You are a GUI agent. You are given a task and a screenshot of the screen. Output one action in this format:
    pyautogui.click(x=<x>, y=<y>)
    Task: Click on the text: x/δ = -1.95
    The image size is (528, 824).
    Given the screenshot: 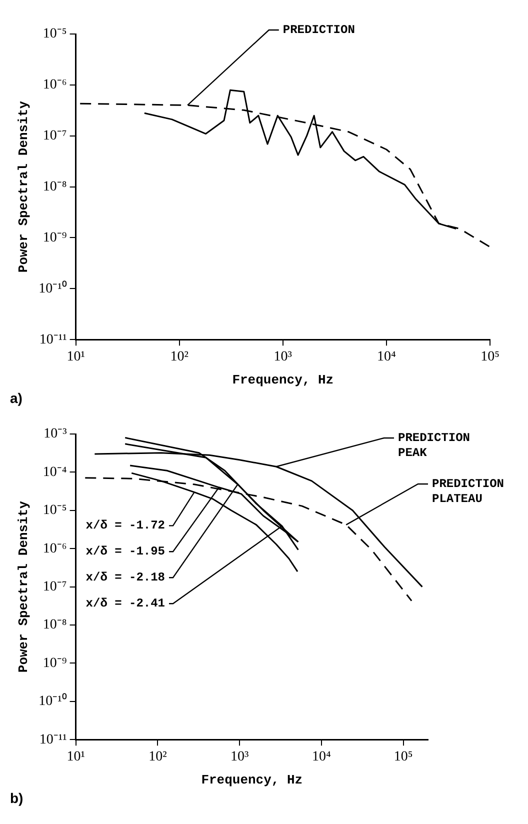 What is the action you would take?
    pyautogui.click(x=126, y=551)
    